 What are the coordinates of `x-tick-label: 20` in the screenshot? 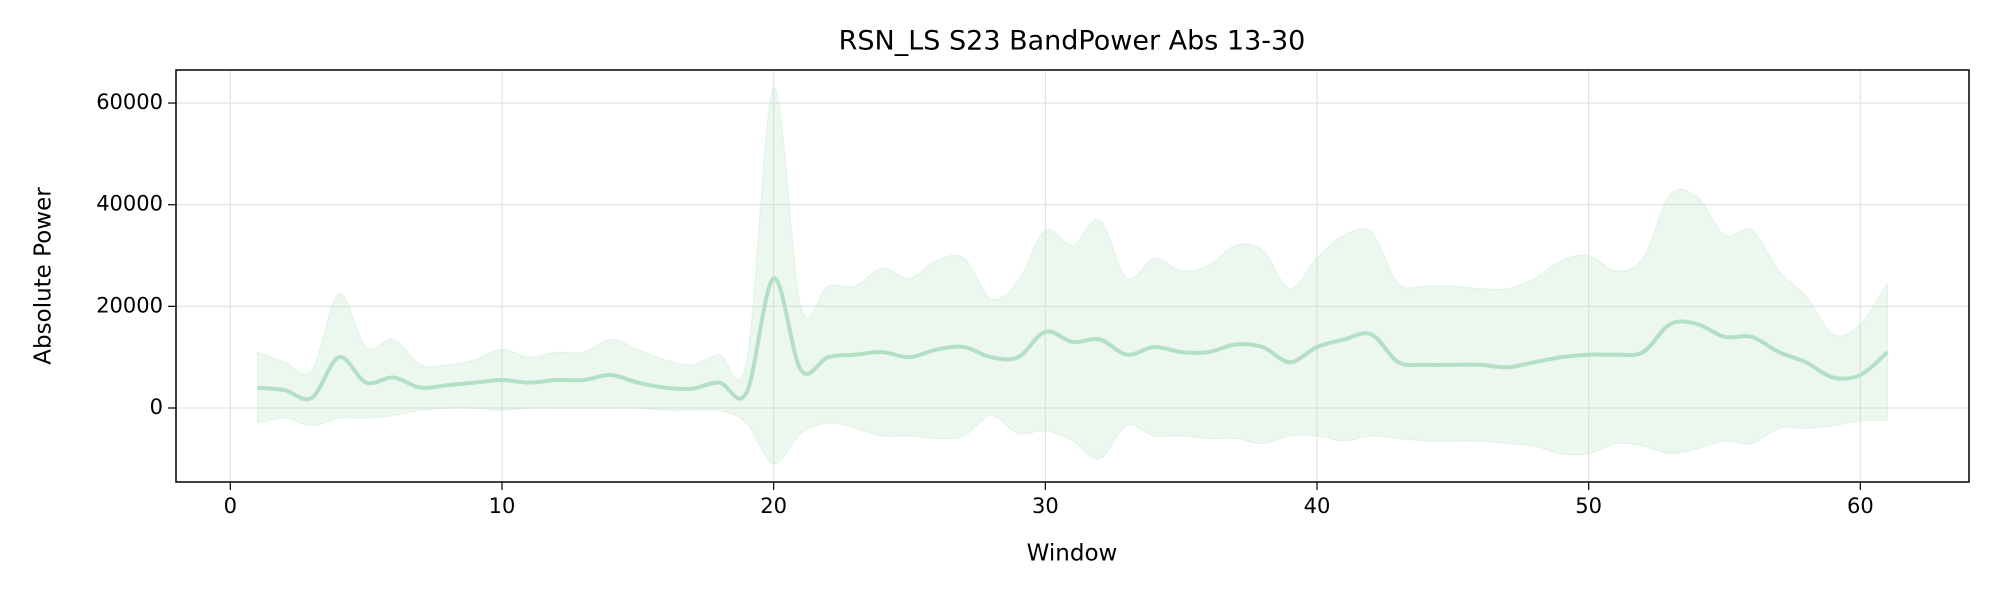 It's located at (773, 506).